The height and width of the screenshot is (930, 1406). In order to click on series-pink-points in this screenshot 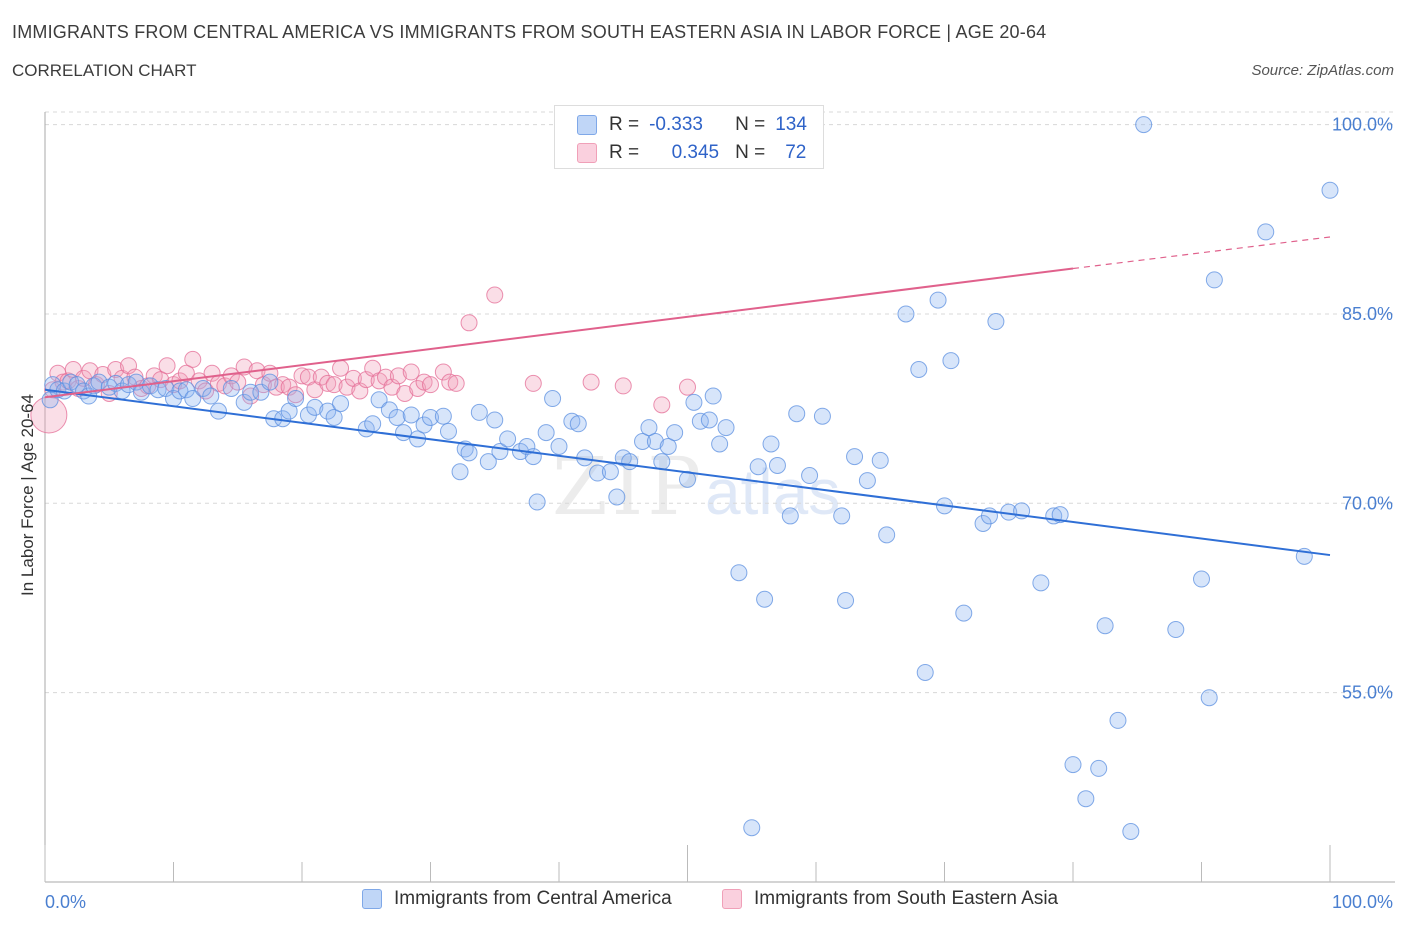, I will do `click(363, 360)`.